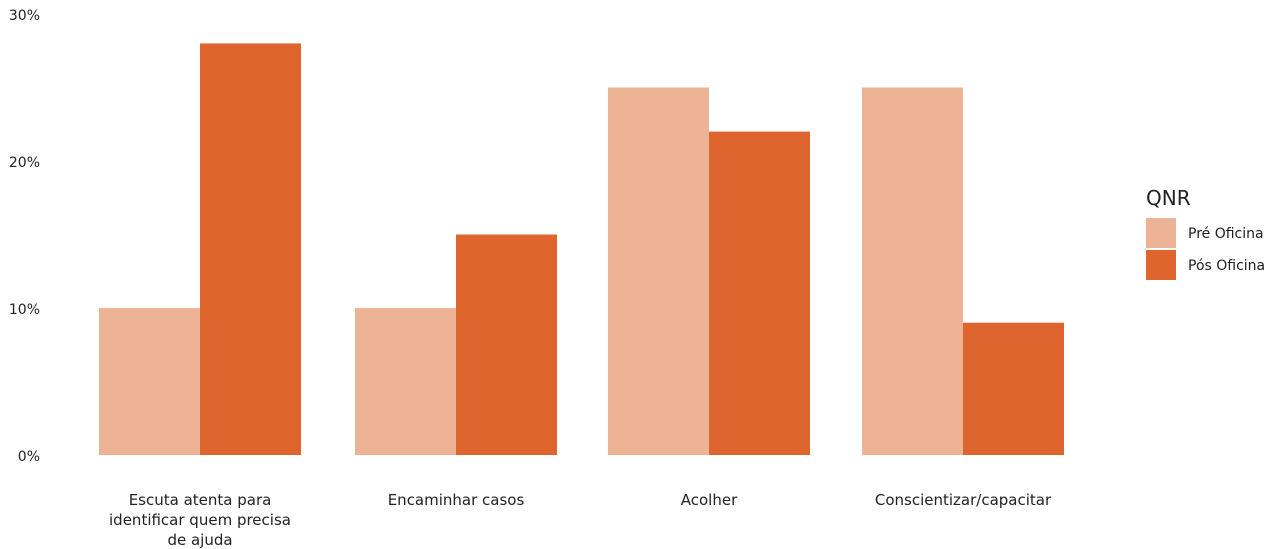 The width and height of the screenshot is (1284, 549). I want to click on x-category-label: Conscientizar/capacitar, so click(963, 500).